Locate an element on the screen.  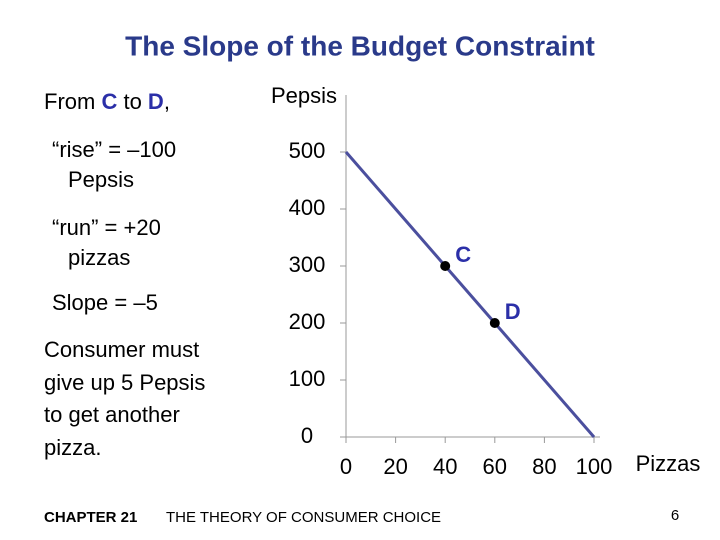
y-tick-label: 300 is located at coordinates (307, 264).